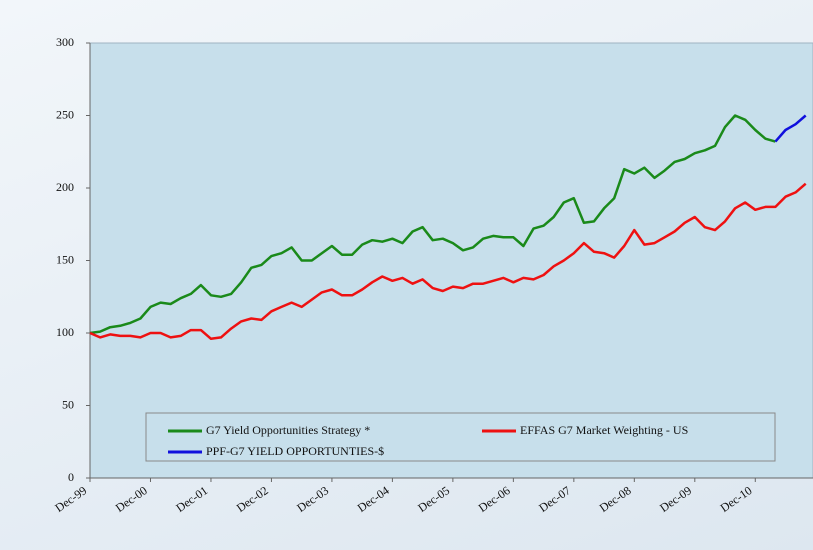 This screenshot has height=550, width=813. I want to click on series-line, so click(790, 128).